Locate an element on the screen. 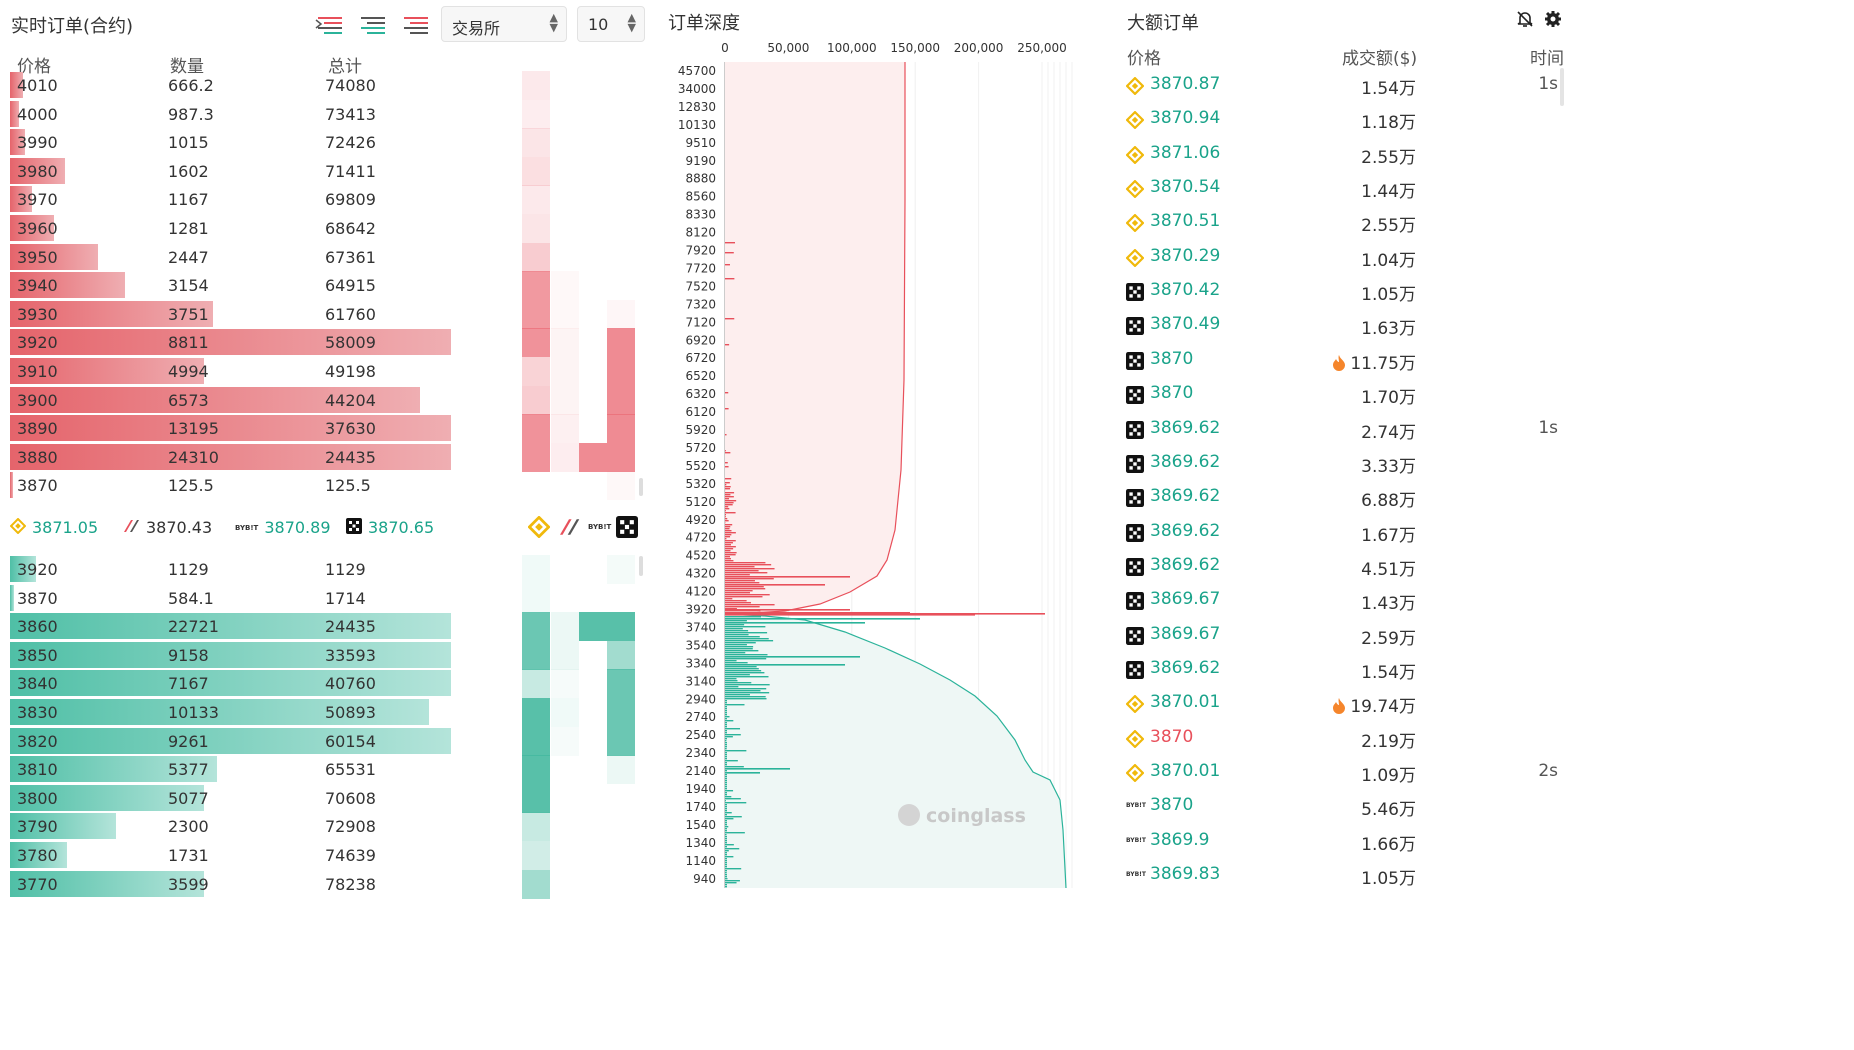  large-order-row: 3870.29 1.04万 is located at coordinates (1345, 256).